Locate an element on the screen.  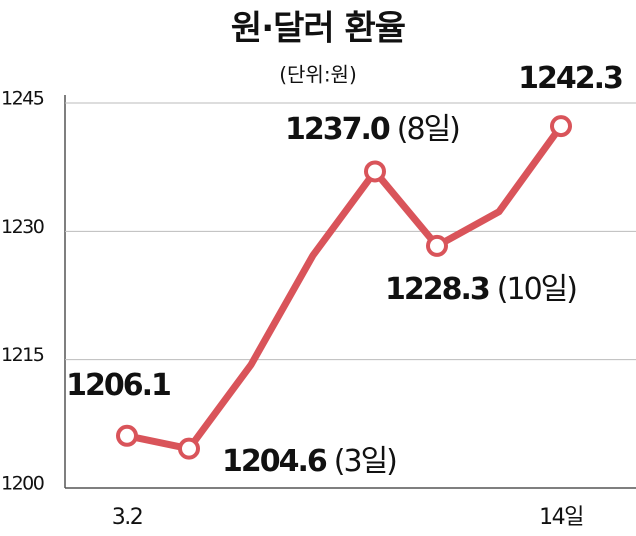
x-tick-label: 14일 is located at coordinates (561, 517).